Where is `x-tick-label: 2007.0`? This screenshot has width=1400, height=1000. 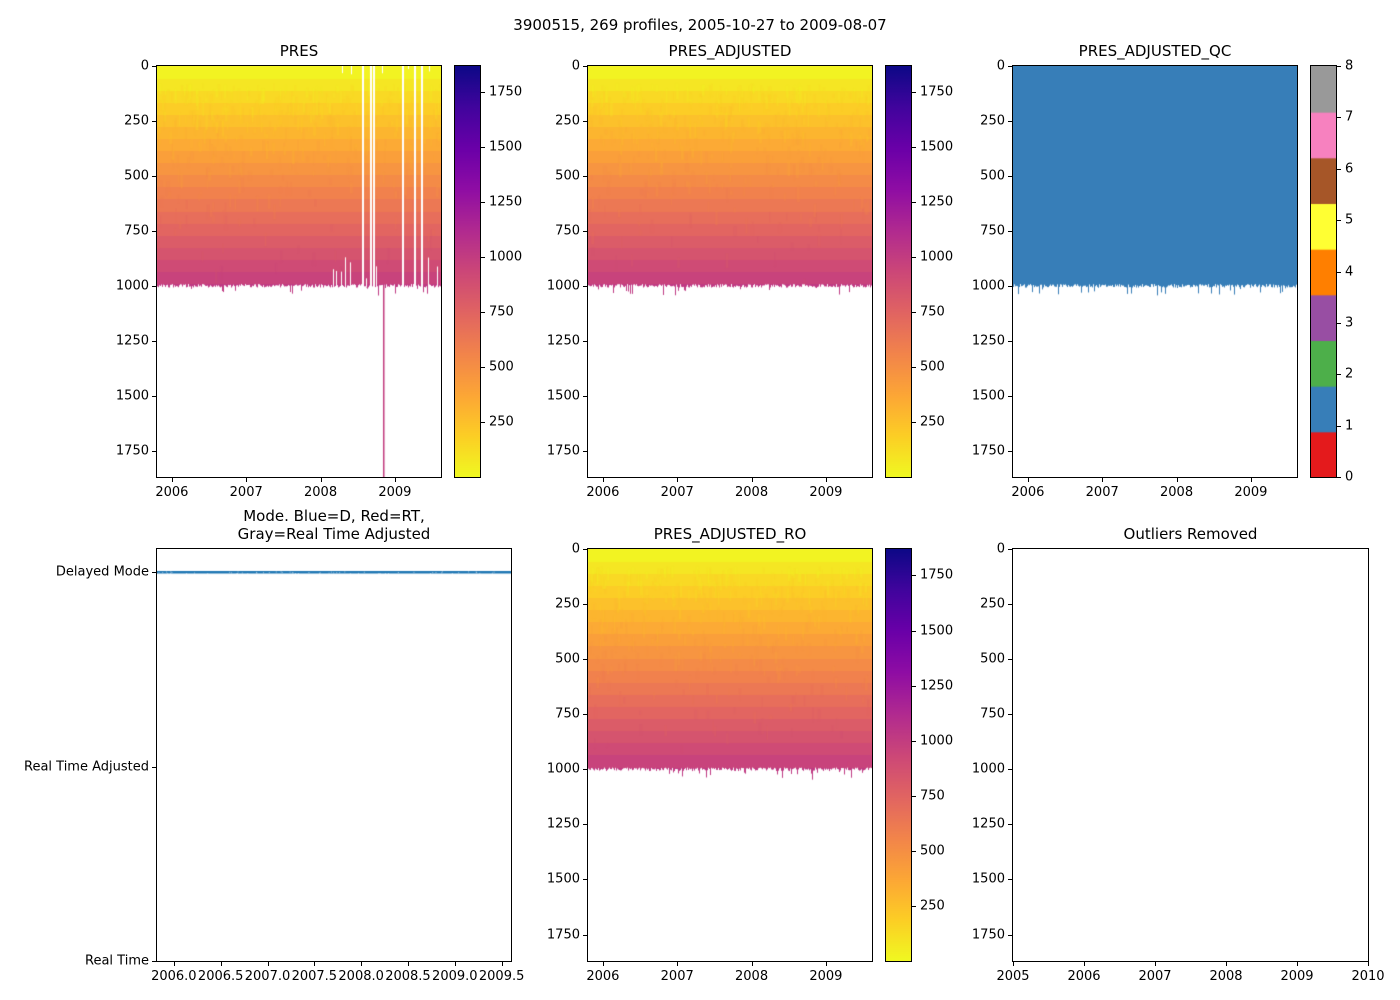 x-tick-label: 2007.0 is located at coordinates (267, 976).